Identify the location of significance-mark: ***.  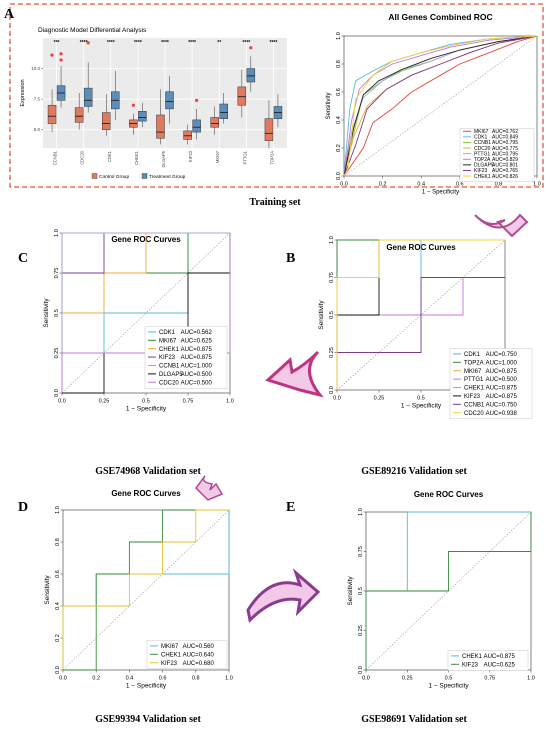
(57, 43).